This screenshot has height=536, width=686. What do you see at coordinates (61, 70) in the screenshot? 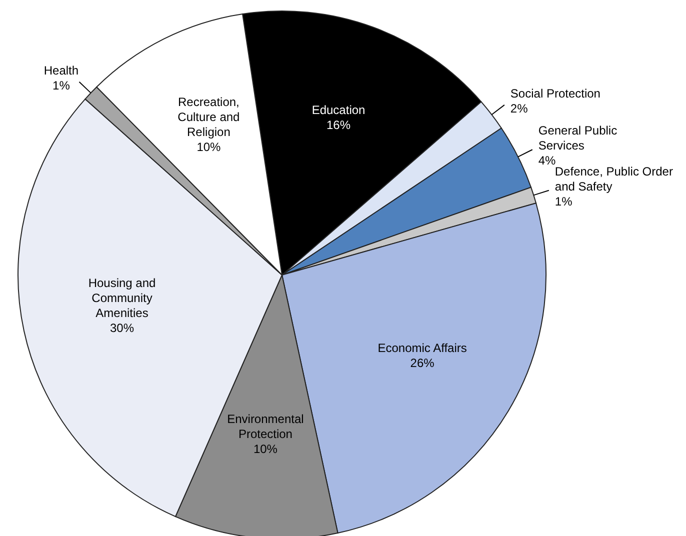
I see `slice-label: Health` at bounding box center [61, 70].